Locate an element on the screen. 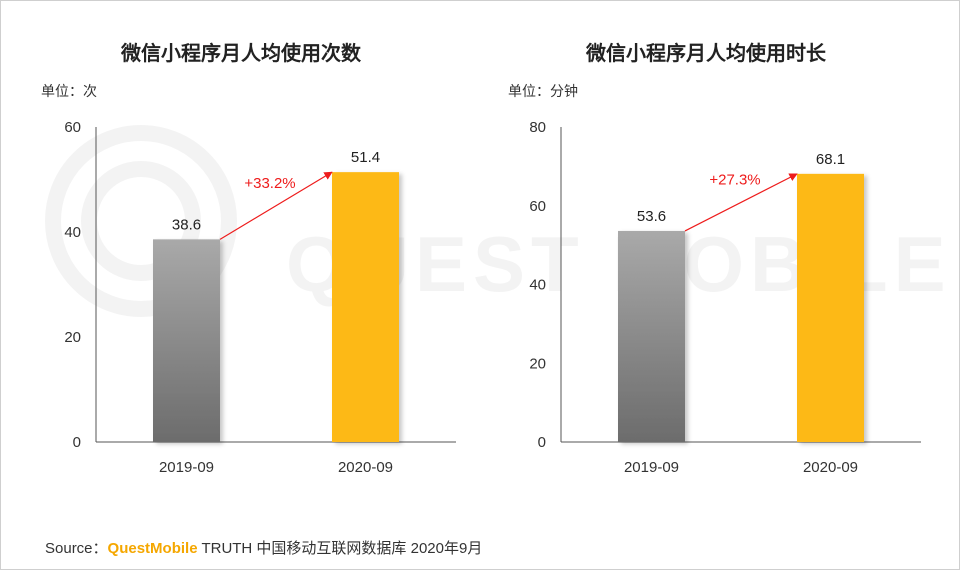 Image resolution: width=960 pixels, height=570 pixels. chart-title-right: 微信小程序月人均使用时长 is located at coordinates (706, 53).